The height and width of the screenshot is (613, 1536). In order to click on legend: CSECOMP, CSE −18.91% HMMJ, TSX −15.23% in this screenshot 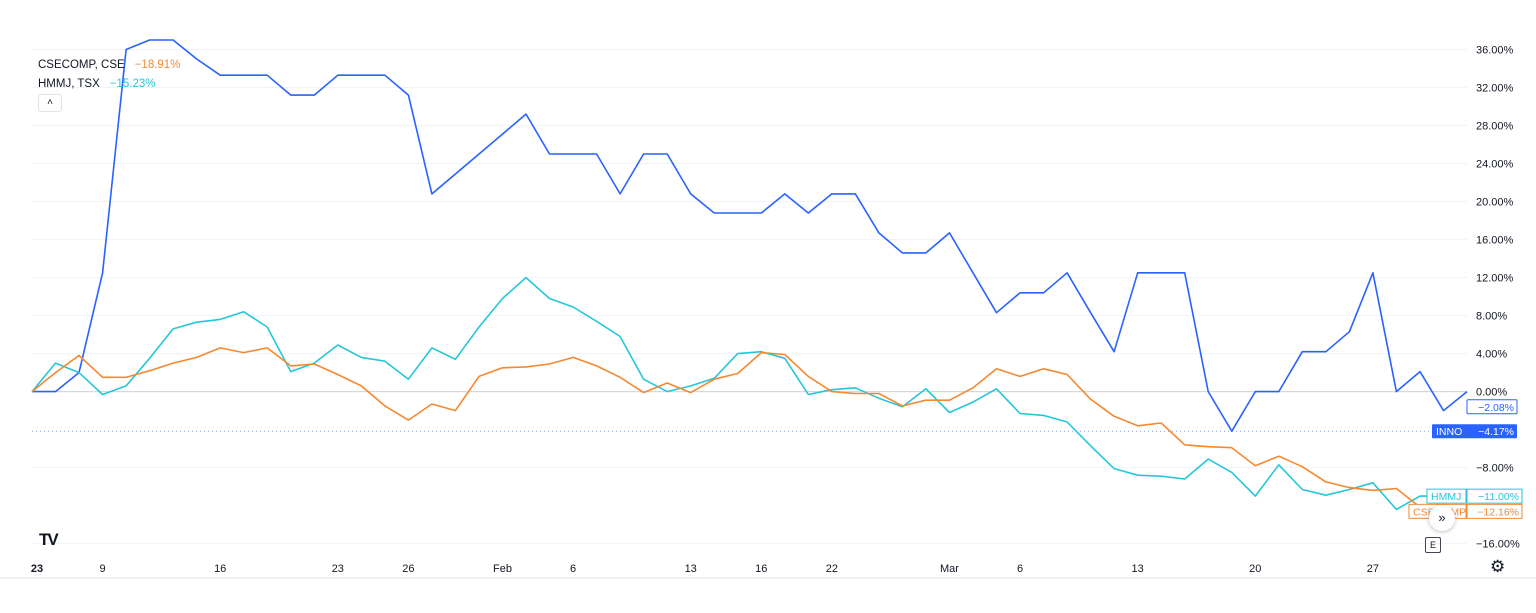, I will do `click(109, 75)`.